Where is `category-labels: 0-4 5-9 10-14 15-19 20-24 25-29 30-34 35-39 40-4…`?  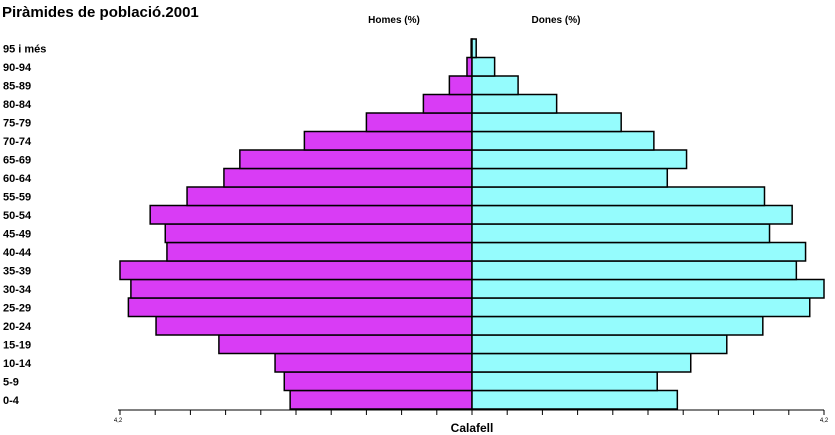 category-labels: 0-4 5-9 10-14 15-19 20-24 25-29 30-34 35-39 40-4… is located at coordinates (24, 225).